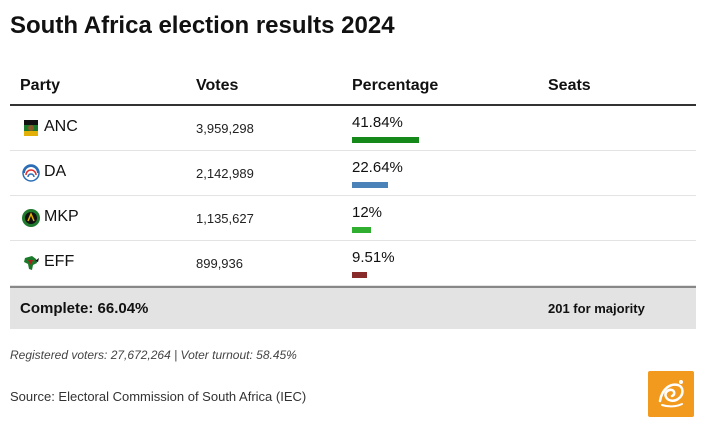  What do you see at coordinates (31, 128) in the screenshot?
I see `anc-logo-icon` at bounding box center [31, 128].